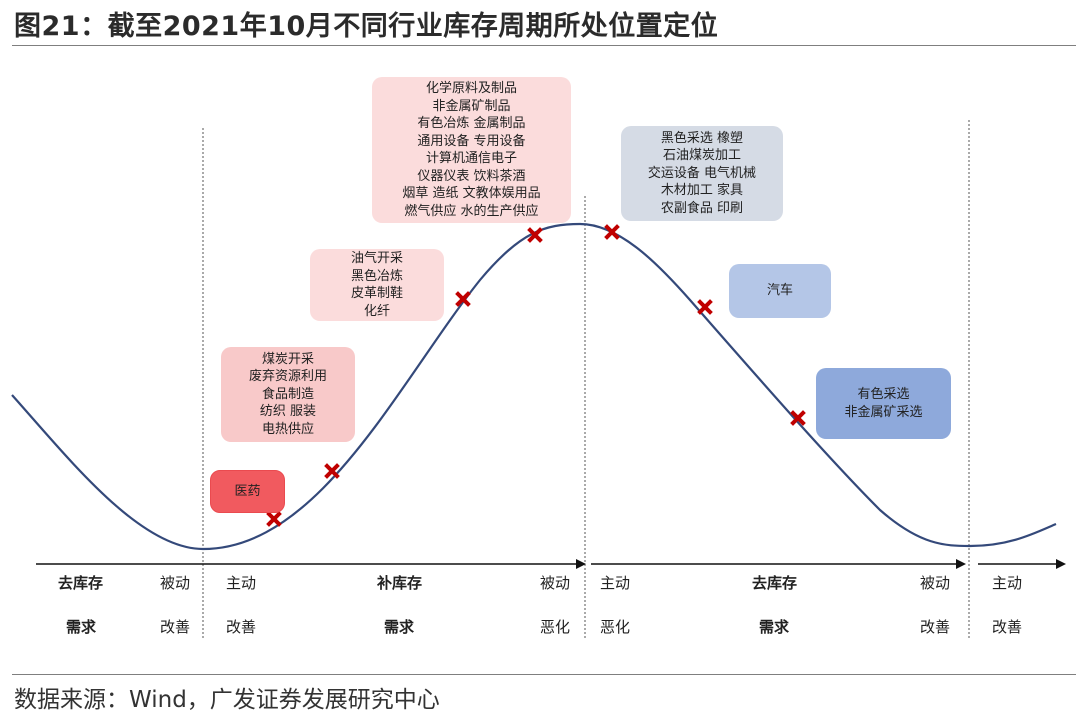 This screenshot has height=714, width=1080. Describe the element at coordinates (274, 519) in the screenshot. I see `marker-yiyao` at that location.